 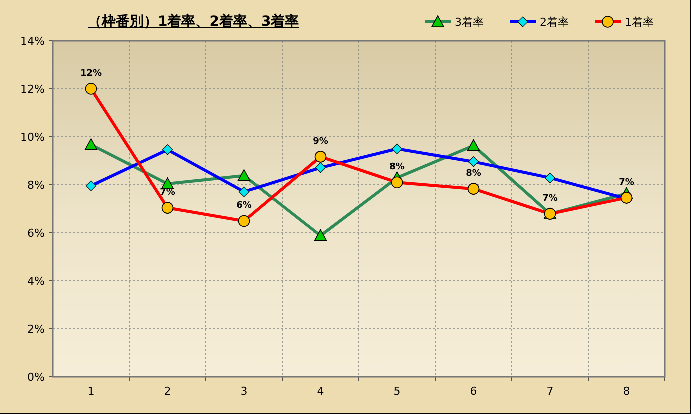 I want to click on x-tick-label: 5, so click(x=397, y=391).